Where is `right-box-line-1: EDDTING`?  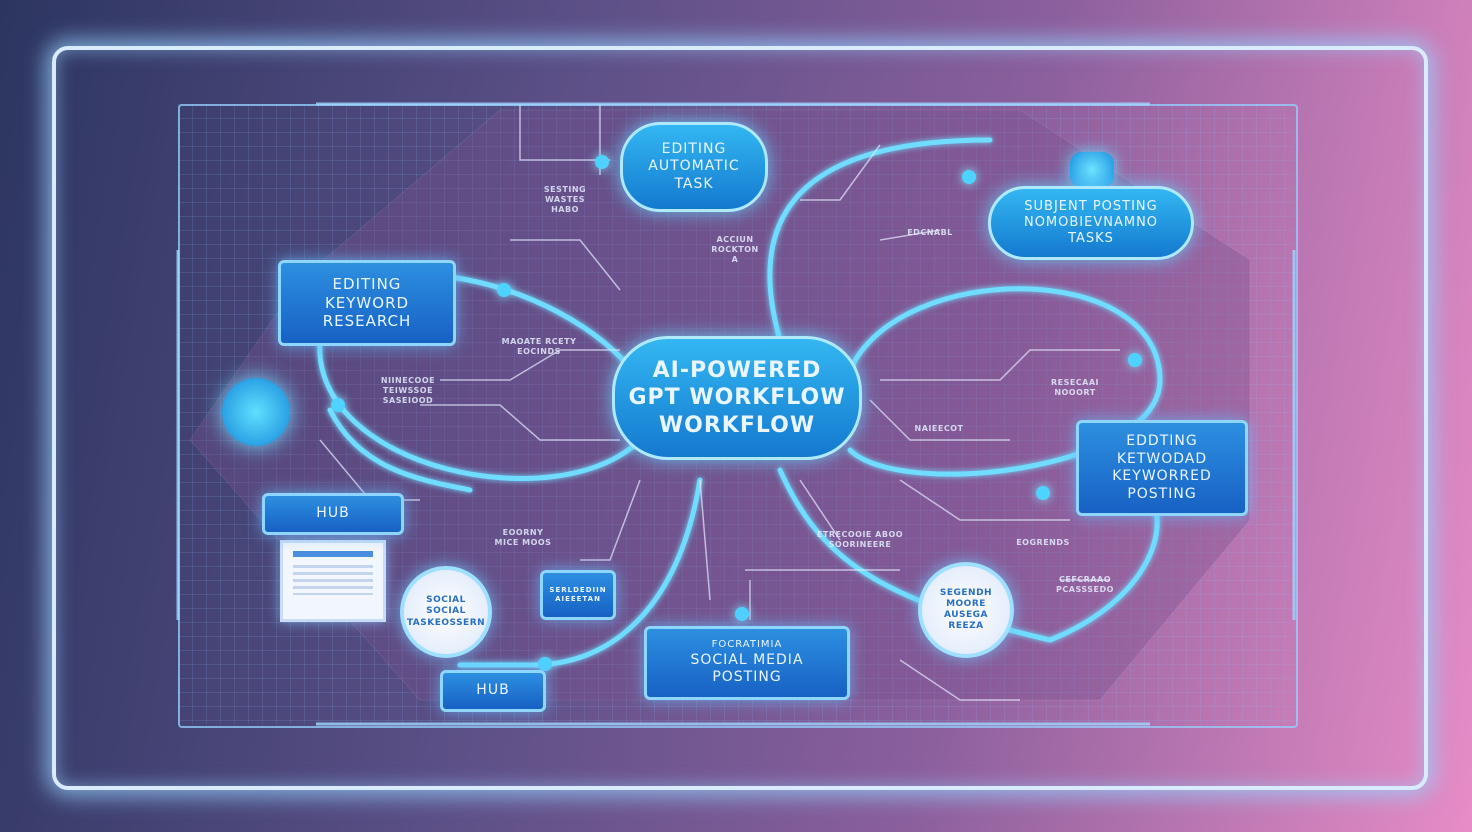
right-box-line-1: EDDTING is located at coordinates (1162, 441).